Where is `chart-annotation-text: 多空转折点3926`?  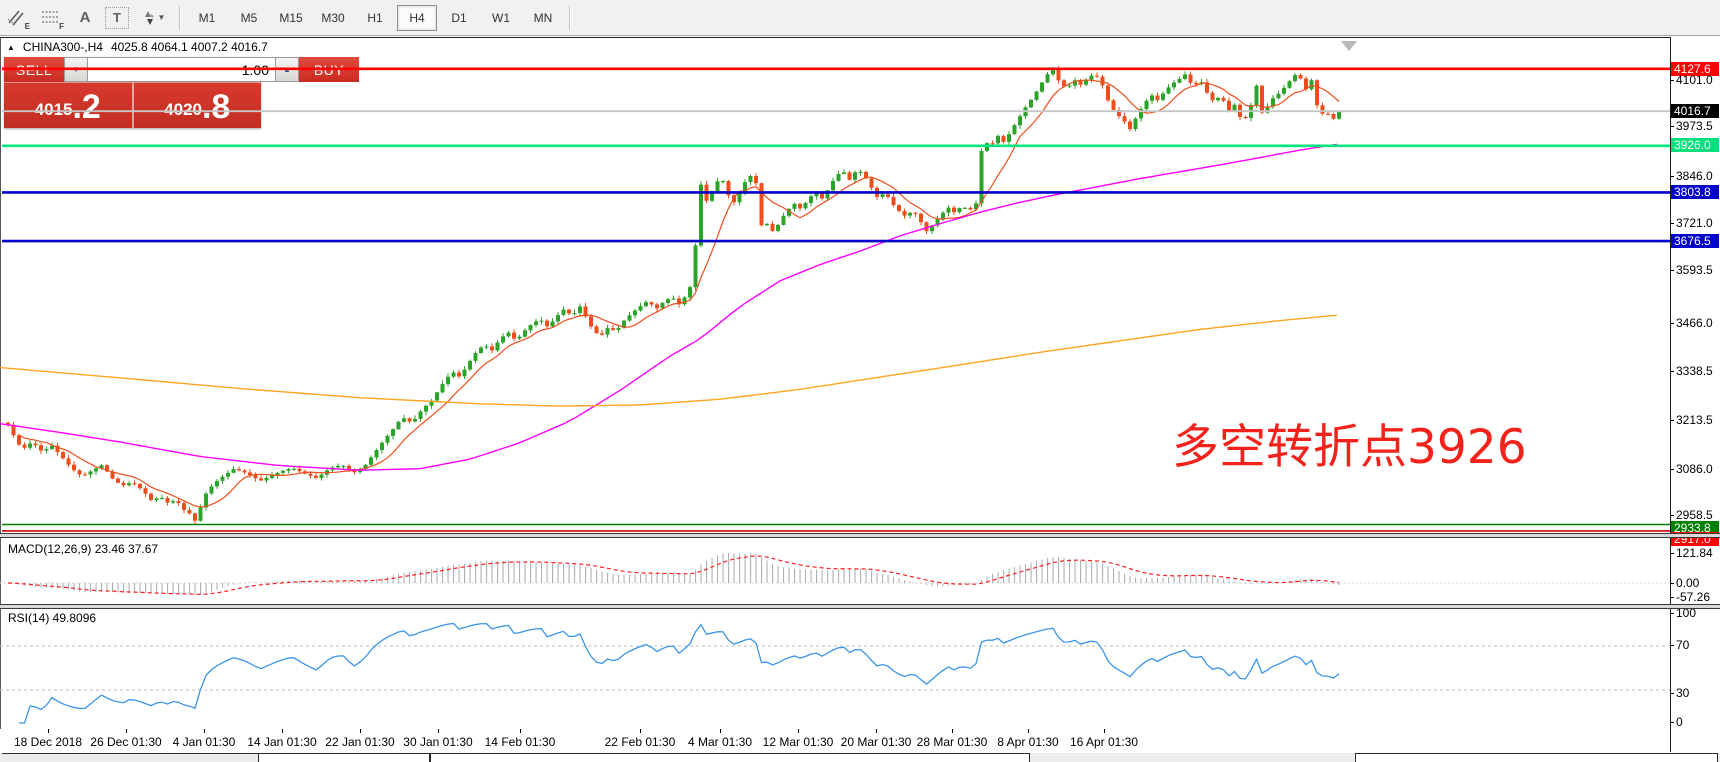 chart-annotation-text: 多空转折点3926 is located at coordinates (1349, 447).